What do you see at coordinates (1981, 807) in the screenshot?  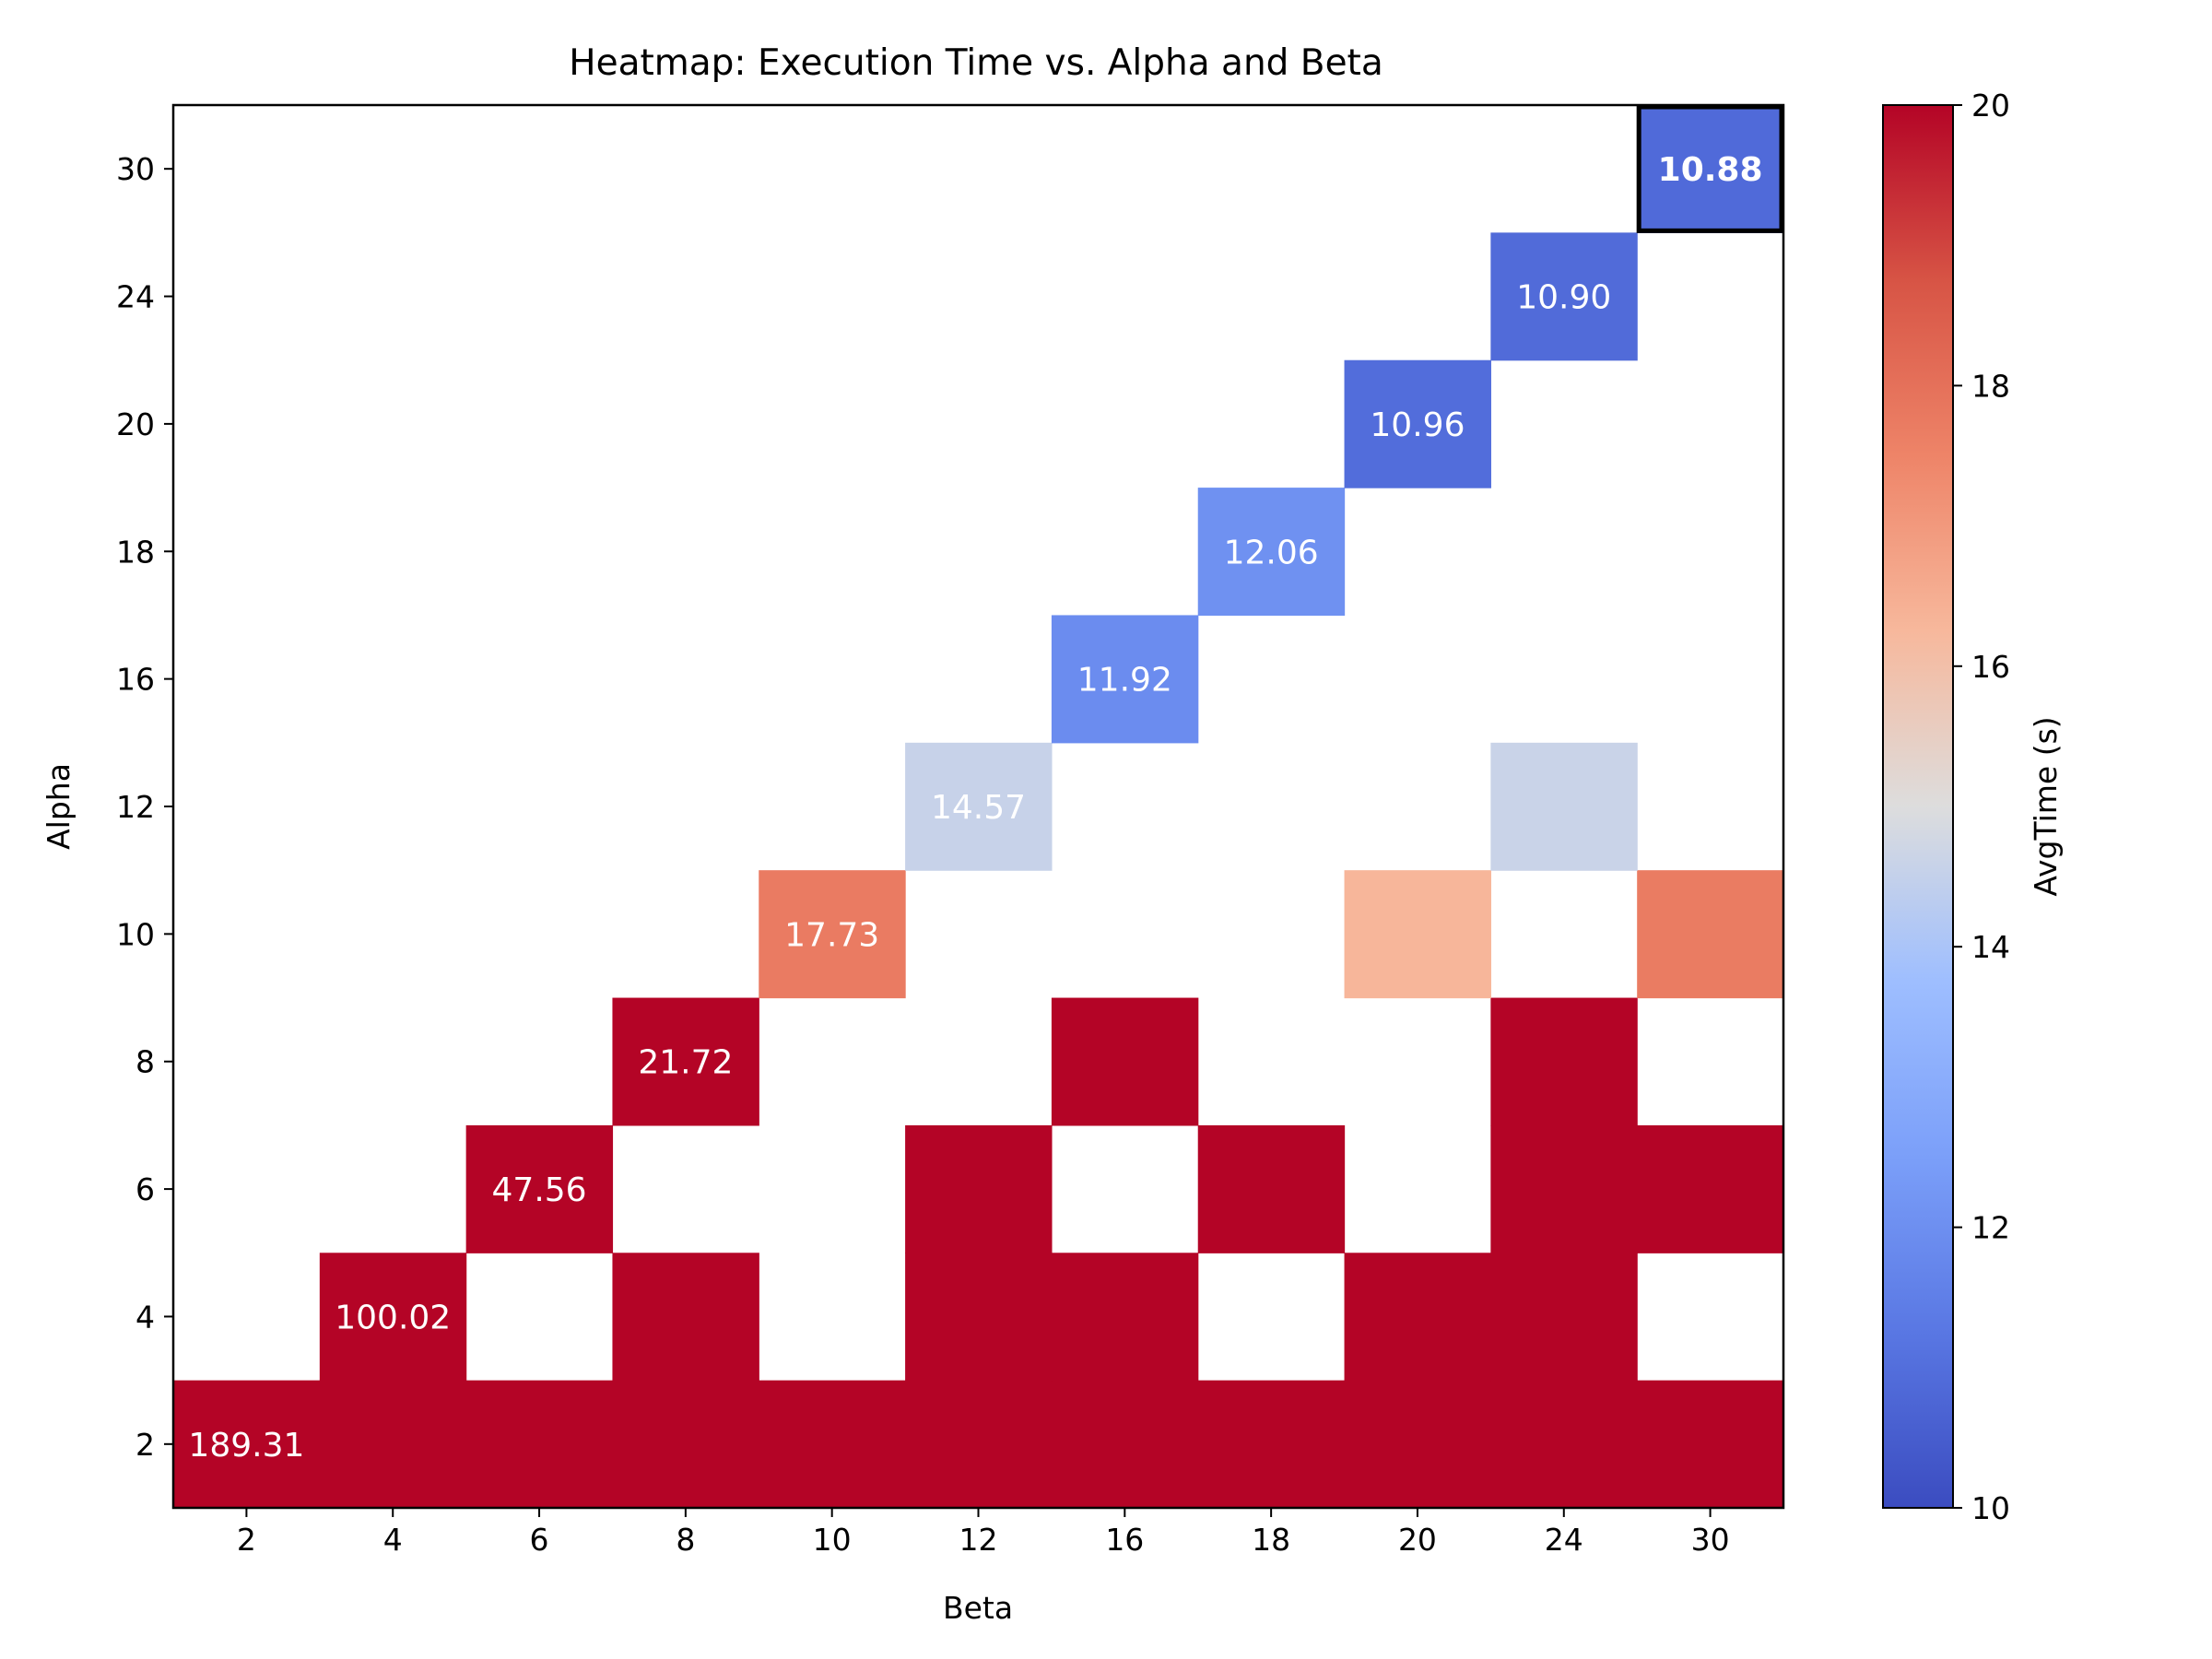 I see `colorbar-ticks: 10 12 14 16 18 20` at bounding box center [1981, 807].